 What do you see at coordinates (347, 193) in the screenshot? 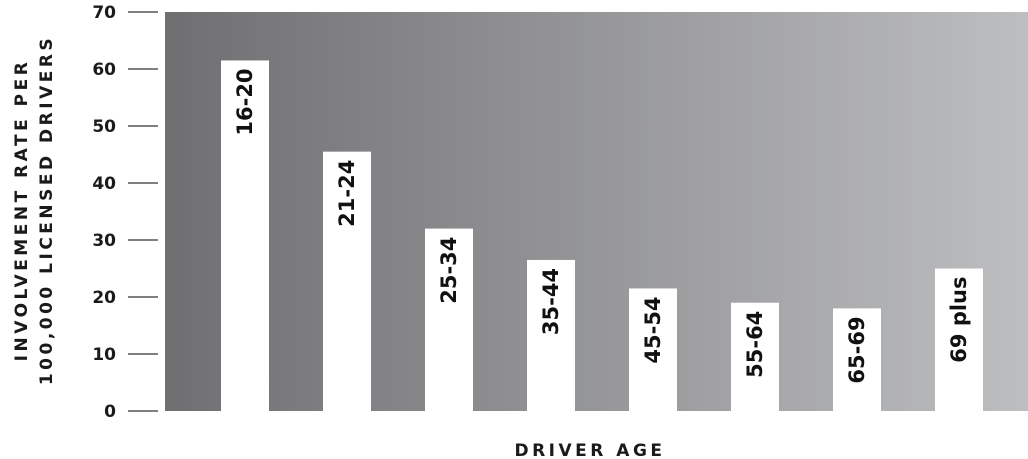
I see `bar-category-label: 21-24` at bounding box center [347, 193].